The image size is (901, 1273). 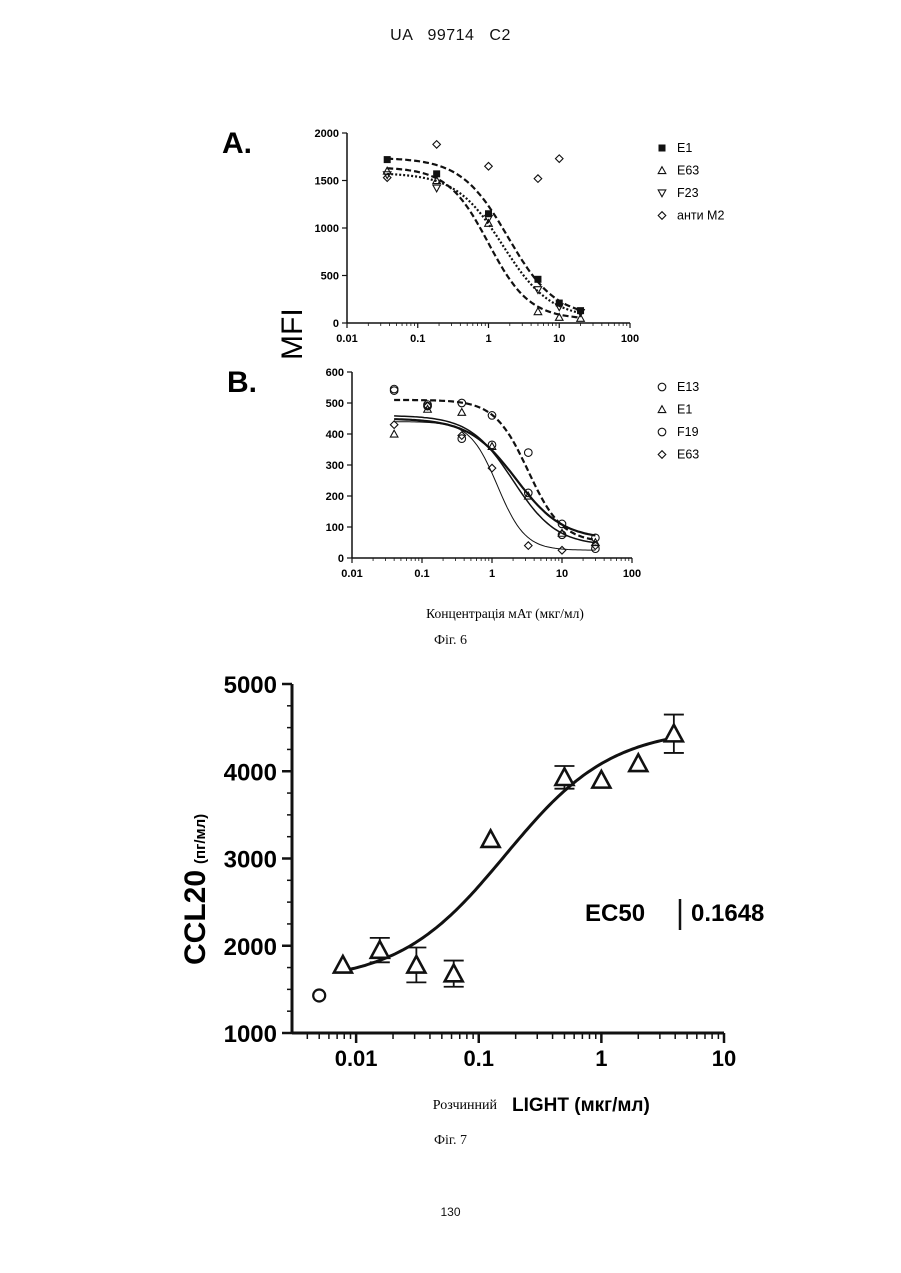 What do you see at coordinates (450, 1141) in the screenshot?
I see `figure-7-caption: Фіг. 7` at bounding box center [450, 1141].